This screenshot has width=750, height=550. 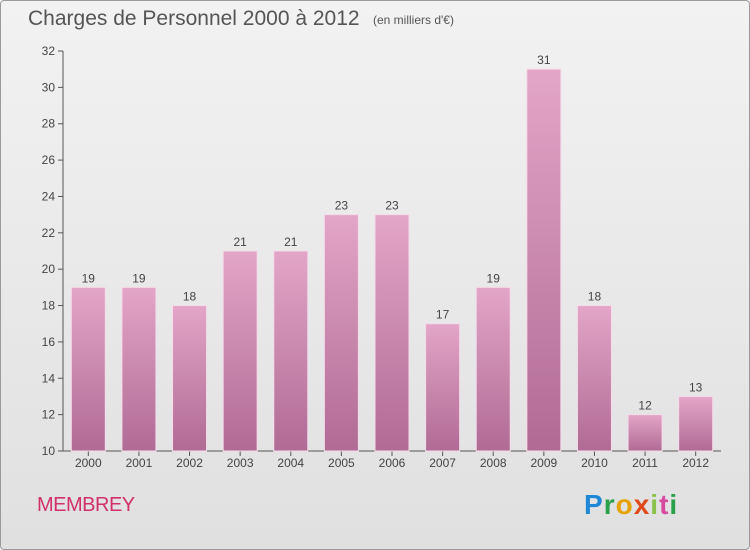 I want to click on y-tick-label: 32, so click(x=49, y=51).